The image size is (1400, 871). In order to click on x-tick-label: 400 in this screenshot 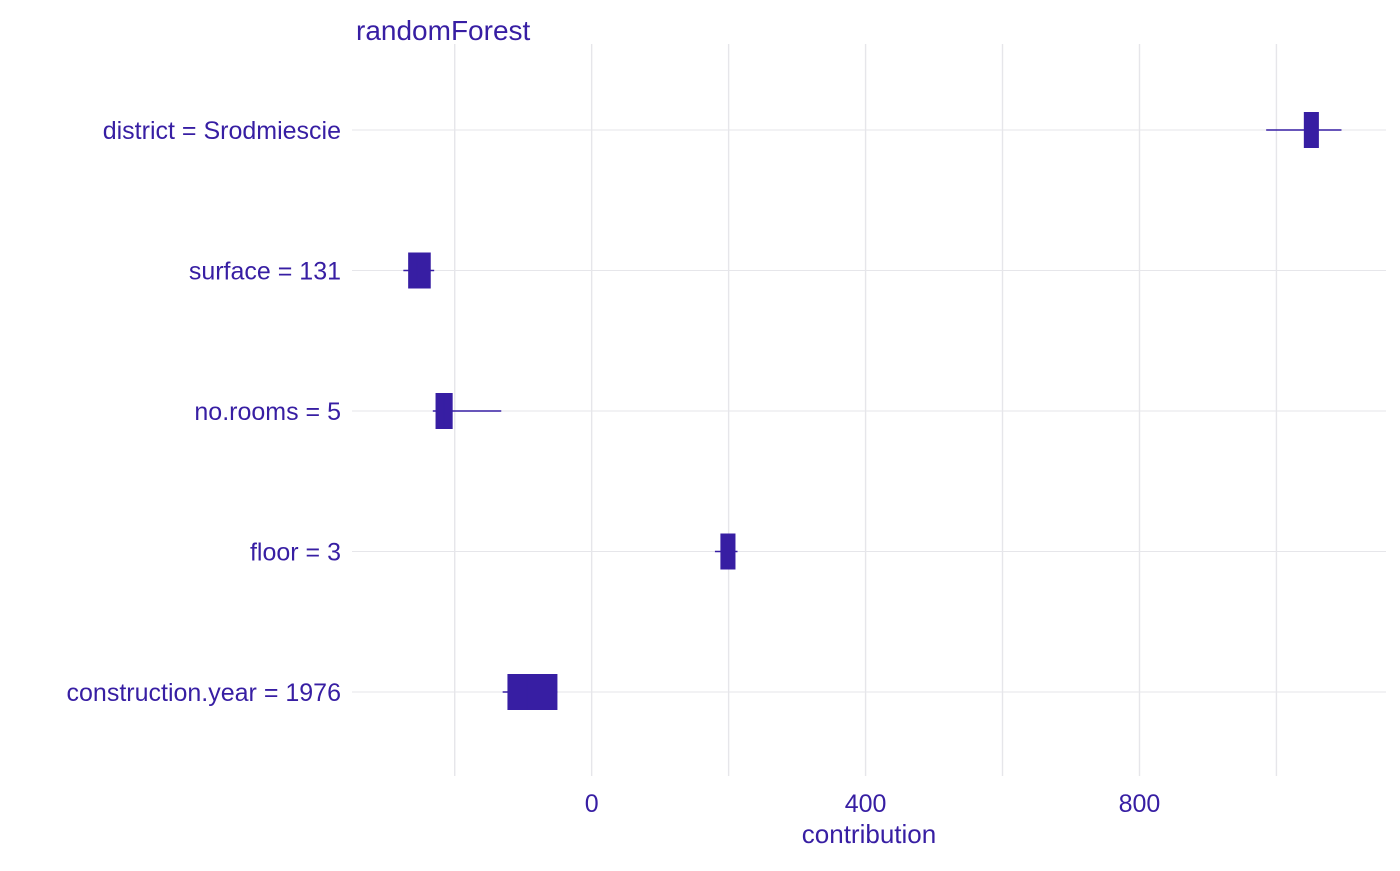, I will do `click(866, 804)`.